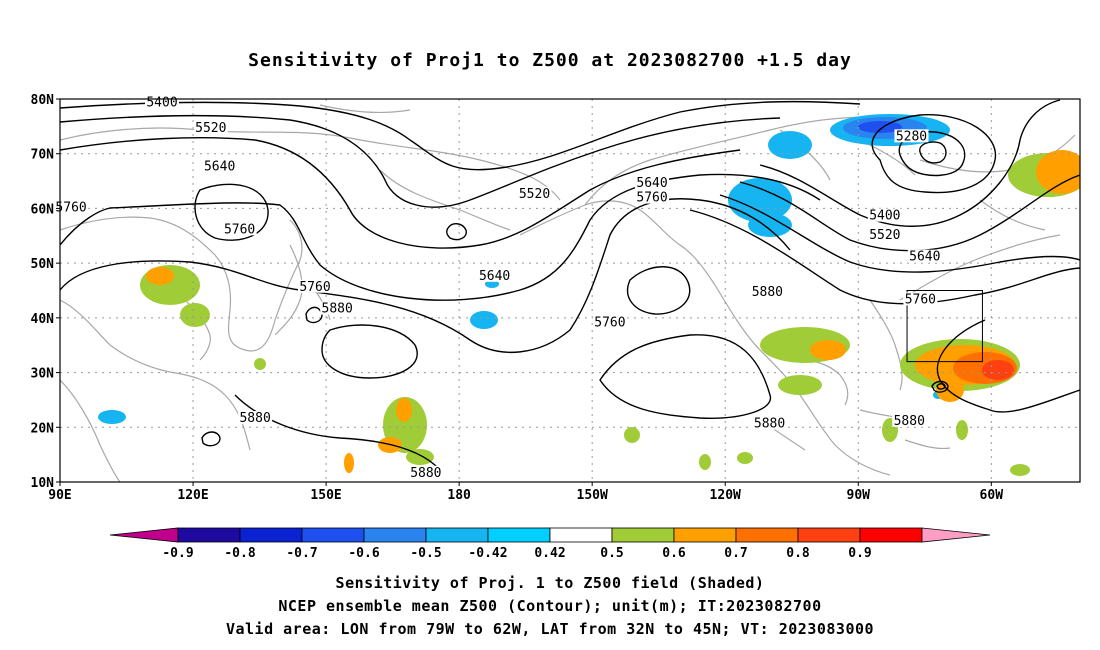  Describe the element at coordinates (43, 374) in the screenshot. I see `lat-label: 30N` at that location.